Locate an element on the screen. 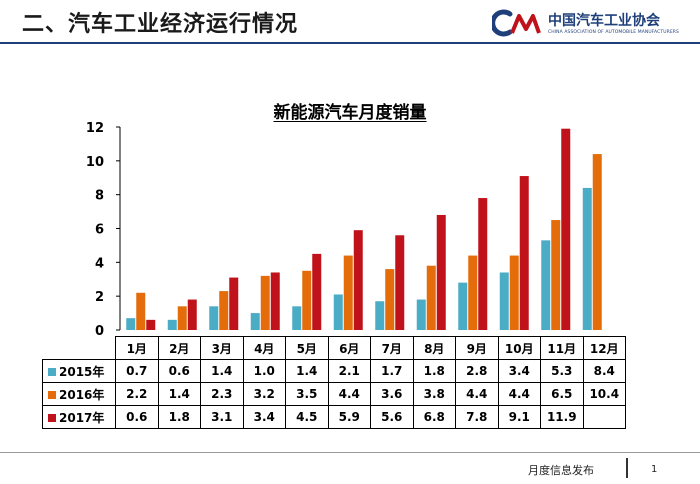 This screenshot has height=484, width=700. bar-2016年-8月 is located at coordinates (431, 297).